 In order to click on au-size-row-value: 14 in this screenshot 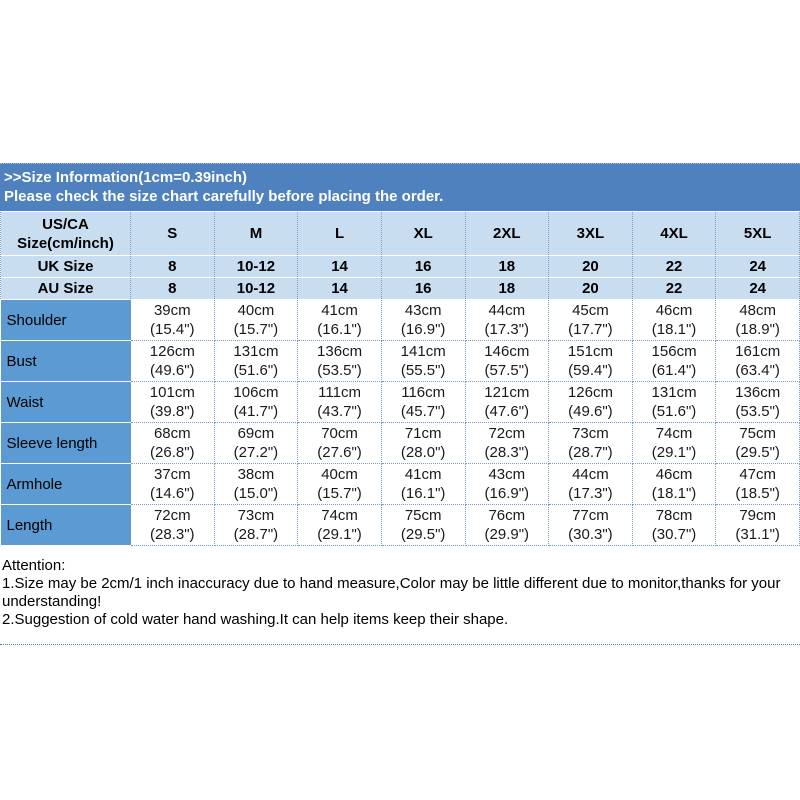, I will do `click(339, 288)`.